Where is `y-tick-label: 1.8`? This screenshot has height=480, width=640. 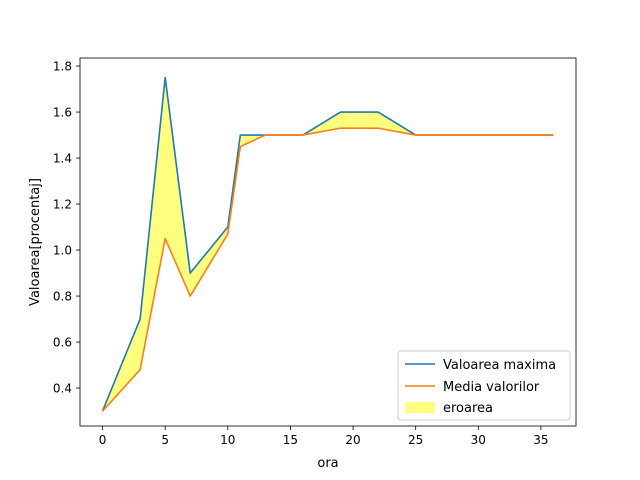
y-tick-label: 1.8 is located at coordinates (62, 67).